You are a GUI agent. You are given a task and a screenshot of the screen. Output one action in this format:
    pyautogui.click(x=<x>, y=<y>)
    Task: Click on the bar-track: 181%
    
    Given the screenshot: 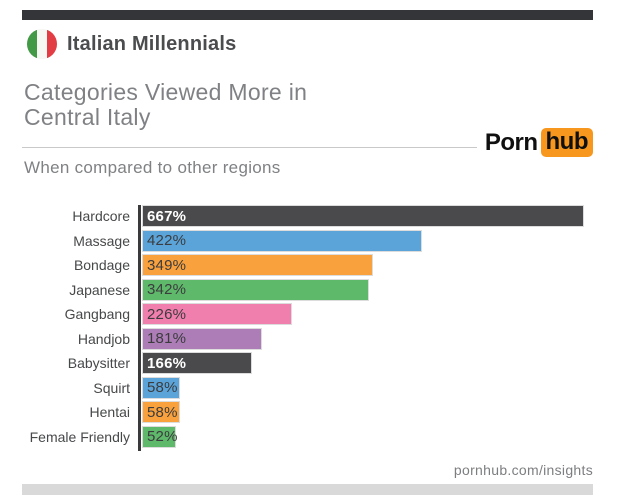 What is the action you would take?
    pyautogui.click(x=363, y=338)
    